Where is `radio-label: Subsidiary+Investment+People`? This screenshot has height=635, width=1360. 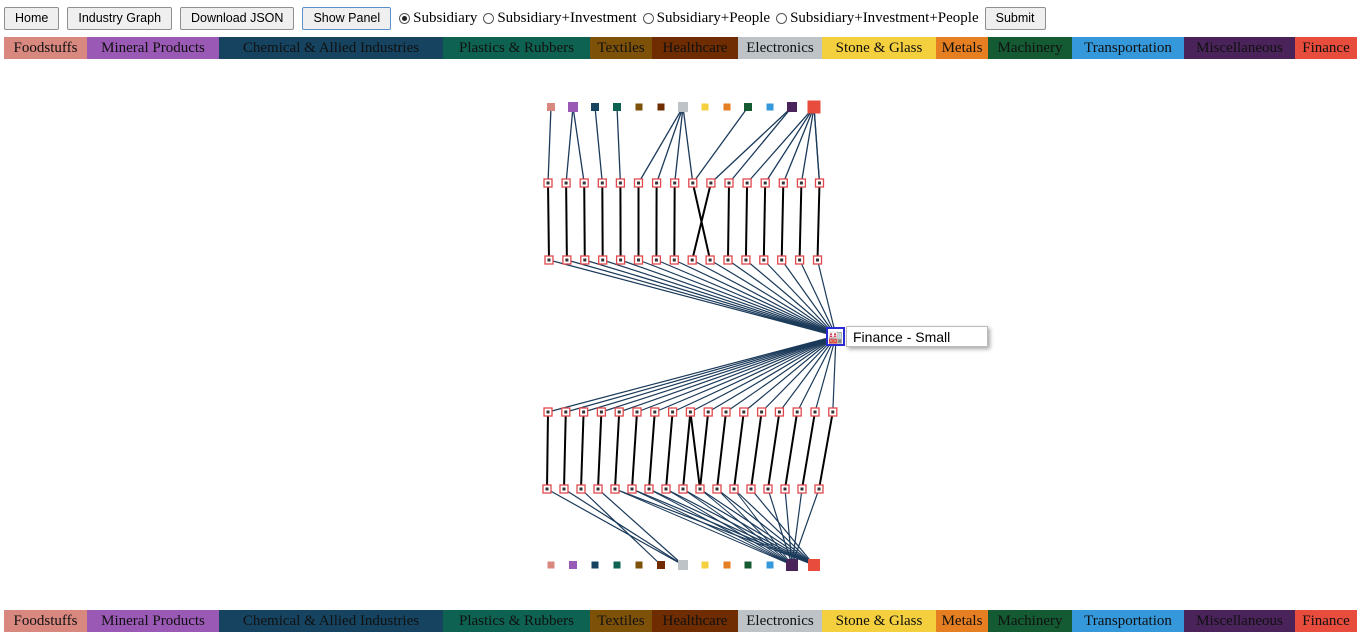 radio-label: Subsidiary+Investment+People is located at coordinates (884, 17).